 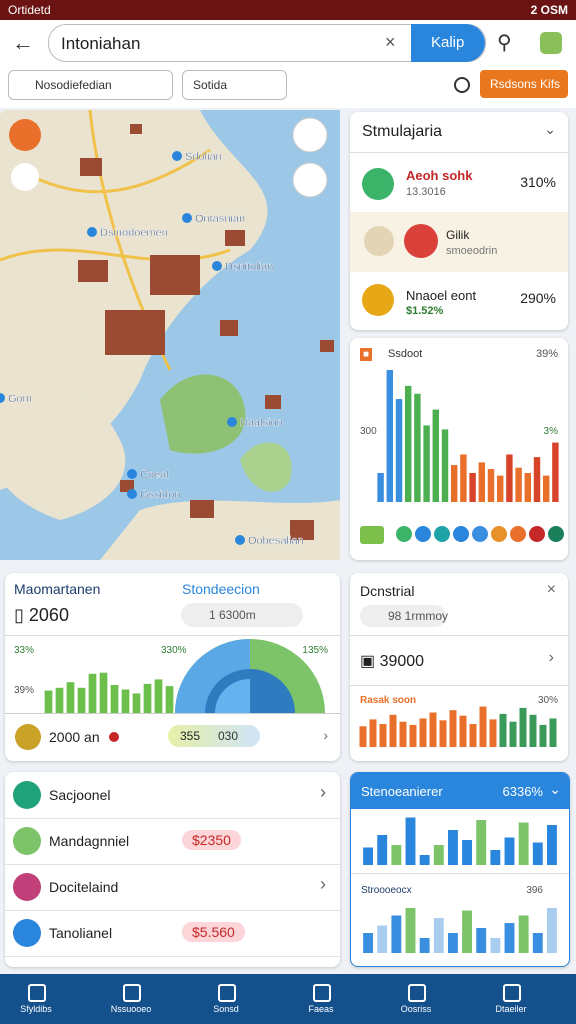 What do you see at coordinates (416, 1009) in the screenshot?
I see `nav-label: Oosriss` at bounding box center [416, 1009].